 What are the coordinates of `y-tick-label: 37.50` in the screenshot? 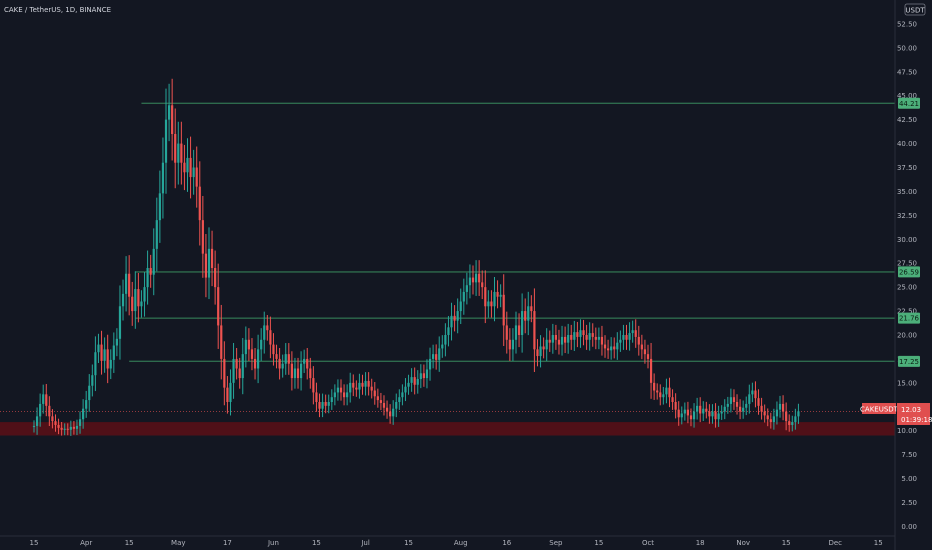 It's located at (907, 168).